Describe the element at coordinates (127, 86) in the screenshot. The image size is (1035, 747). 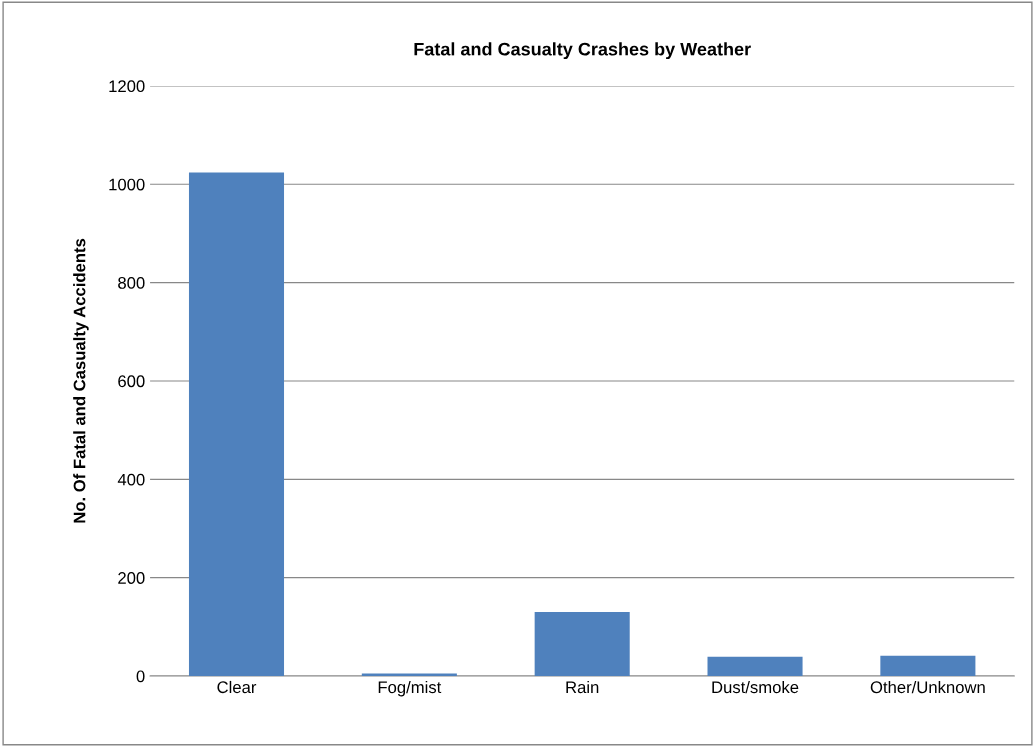
I see `y-tick-label: 1200` at that location.